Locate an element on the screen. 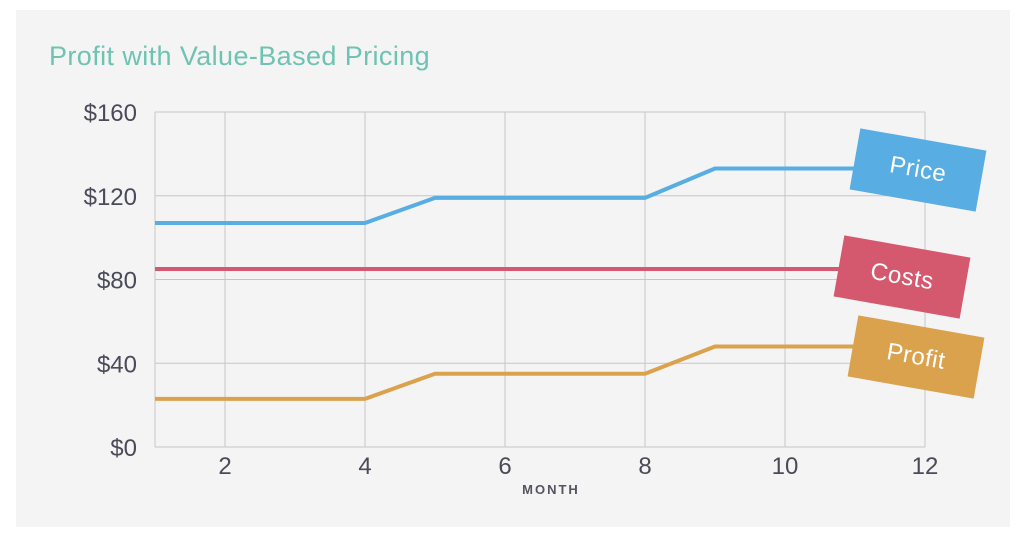 The image size is (1024, 536). y-tick-label: $120 is located at coordinates (110, 197).